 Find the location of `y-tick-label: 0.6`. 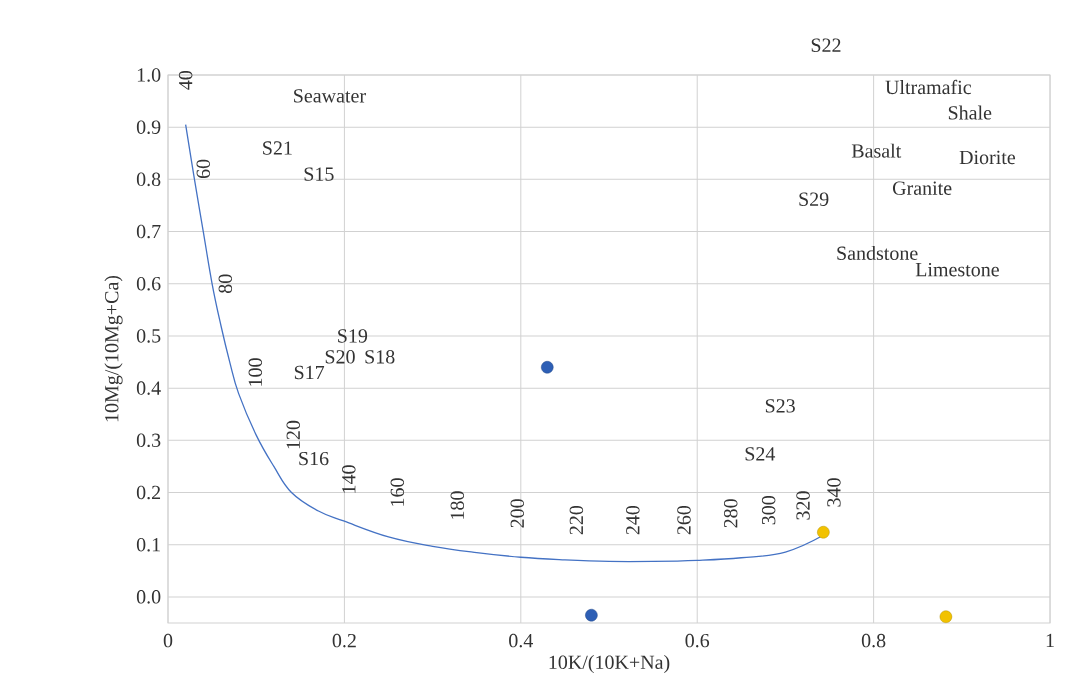

y-tick-label: 0.6 is located at coordinates (148, 284).